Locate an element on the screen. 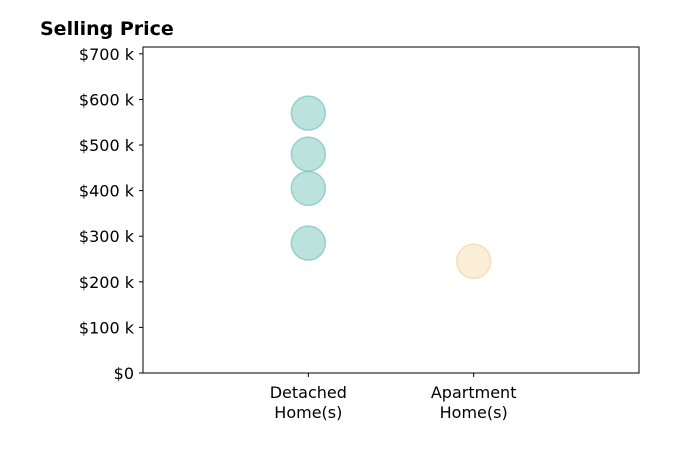 This screenshot has height=462, width=679. plot-area is located at coordinates (391, 187).